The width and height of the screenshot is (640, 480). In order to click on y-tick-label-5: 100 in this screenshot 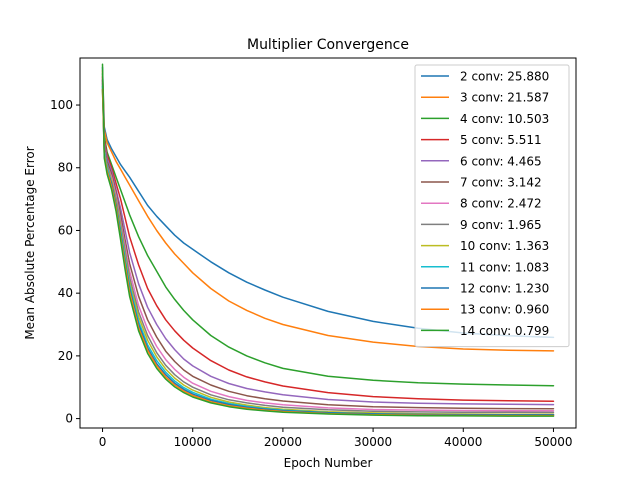, I will do `click(61, 105)`.